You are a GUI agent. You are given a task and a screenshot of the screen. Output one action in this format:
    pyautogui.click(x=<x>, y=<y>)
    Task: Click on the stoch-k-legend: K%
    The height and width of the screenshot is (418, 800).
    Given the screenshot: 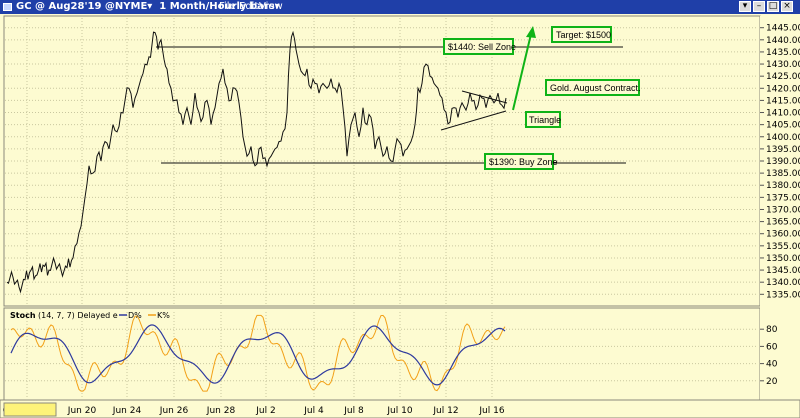 What is the action you would take?
    pyautogui.click(x=163, y=315)
    